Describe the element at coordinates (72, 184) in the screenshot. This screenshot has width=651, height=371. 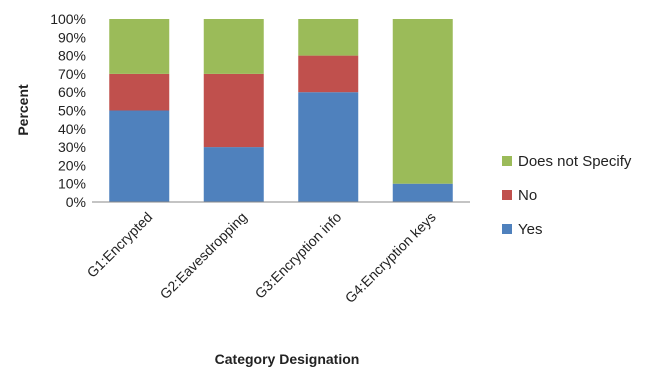
I see `y-tick-label: 10%` at that location.